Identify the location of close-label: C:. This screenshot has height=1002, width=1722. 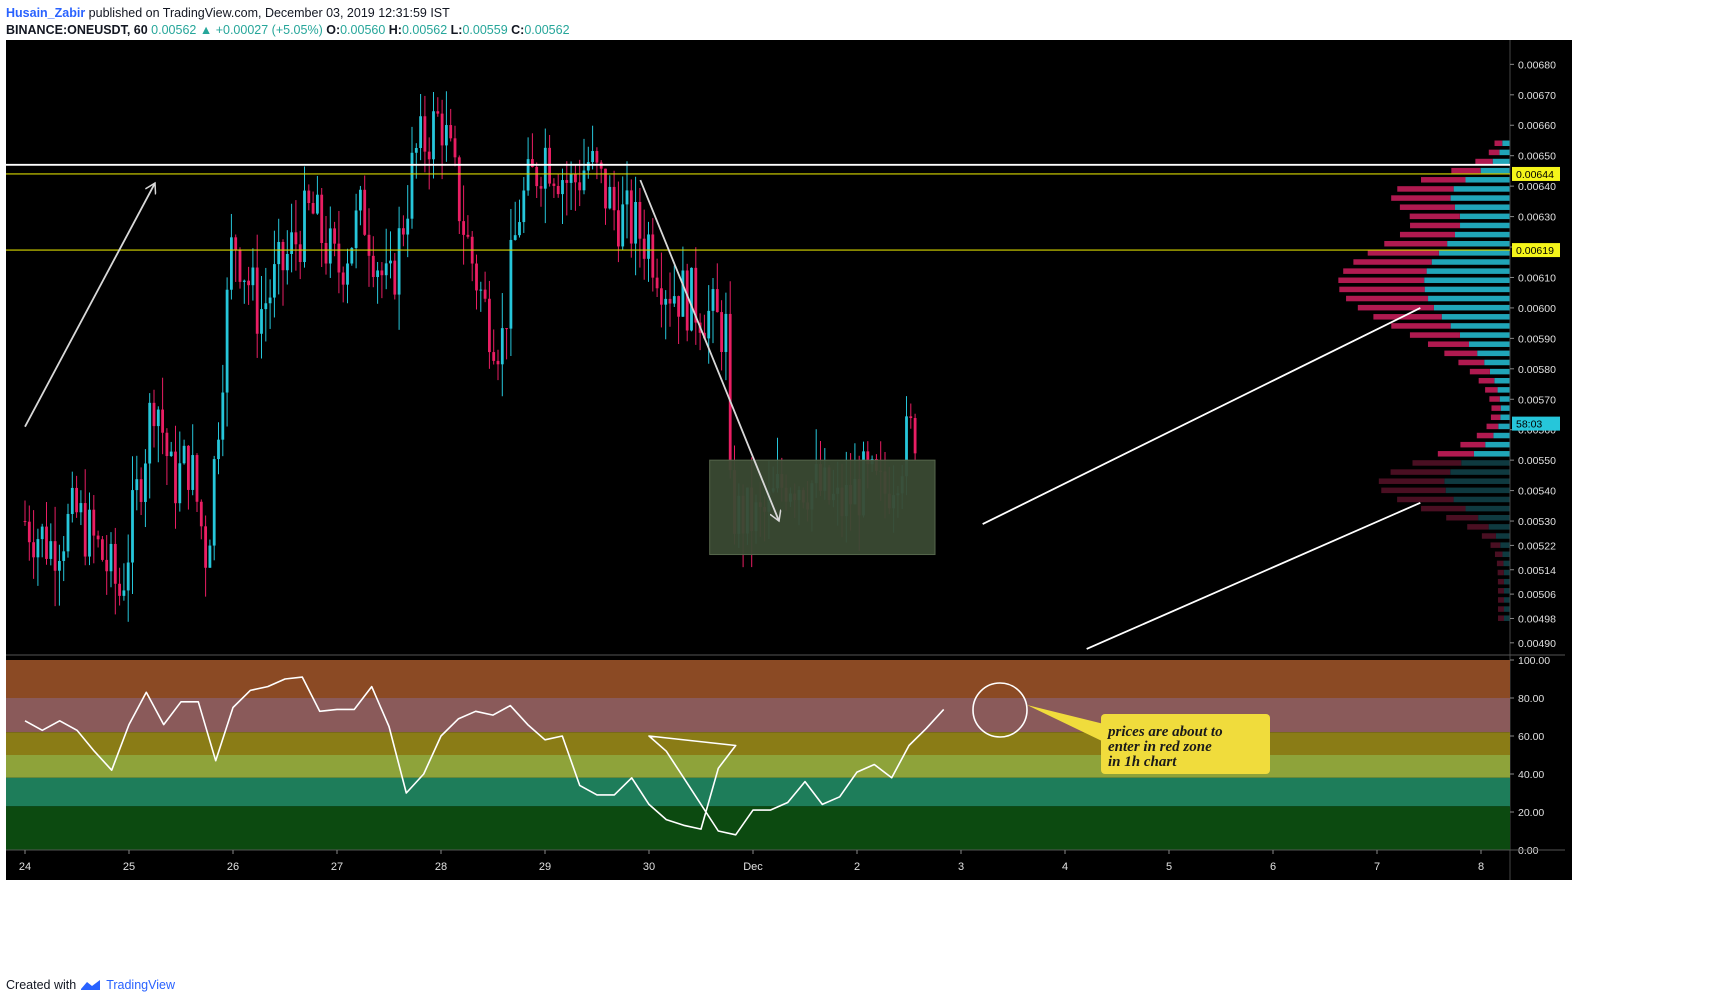
(518, 30).